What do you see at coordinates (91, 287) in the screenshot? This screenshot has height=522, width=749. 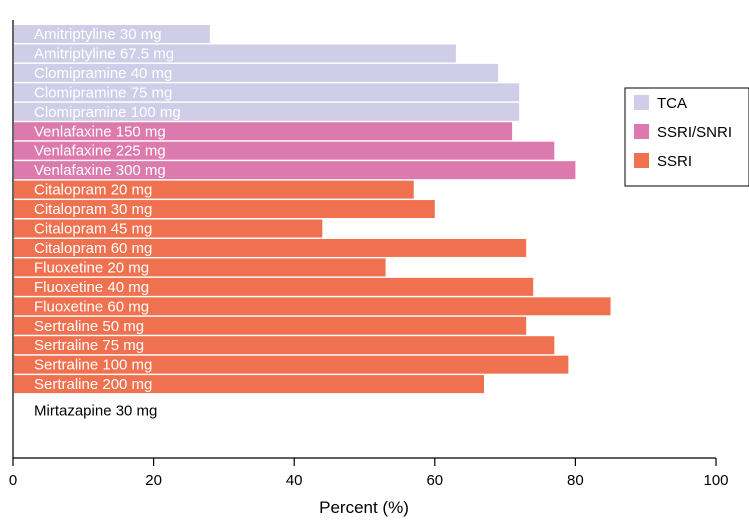 I see `bar-label: Fluoxetine 40 mg` at bounding box center [91, 287].